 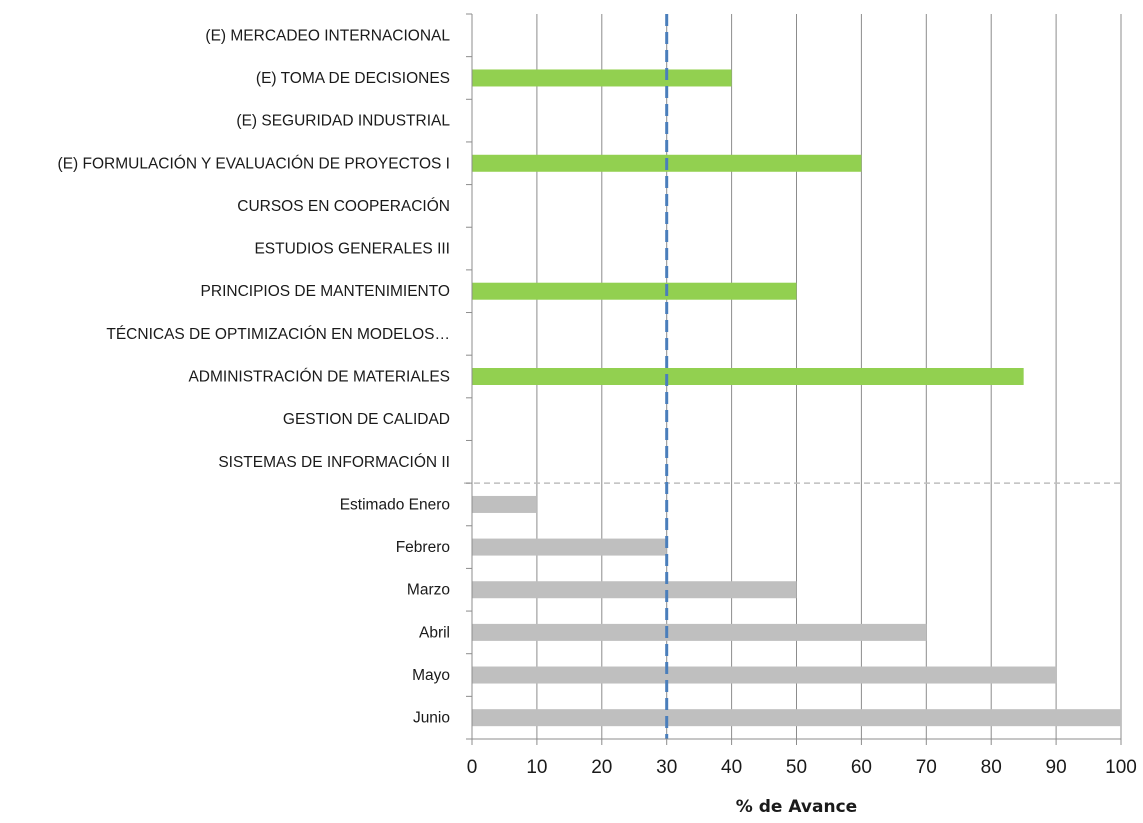 I want to click on category-label-9: GESTION DE CALIDAD, so click(x=366, y=419).